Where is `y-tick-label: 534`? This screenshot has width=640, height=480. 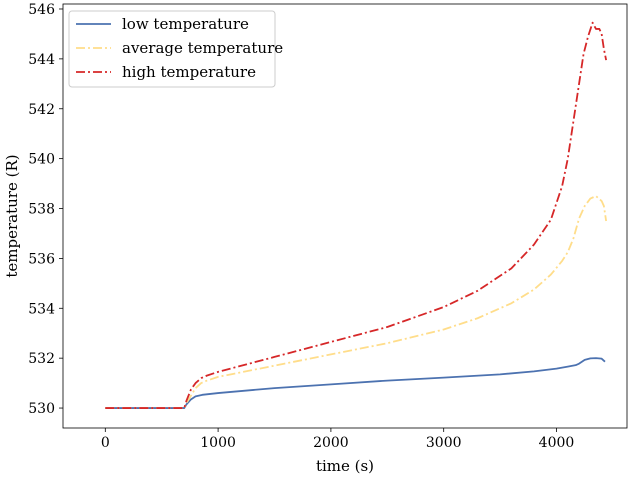
y-tick-label: 534 is located at coordinates (41, 309).